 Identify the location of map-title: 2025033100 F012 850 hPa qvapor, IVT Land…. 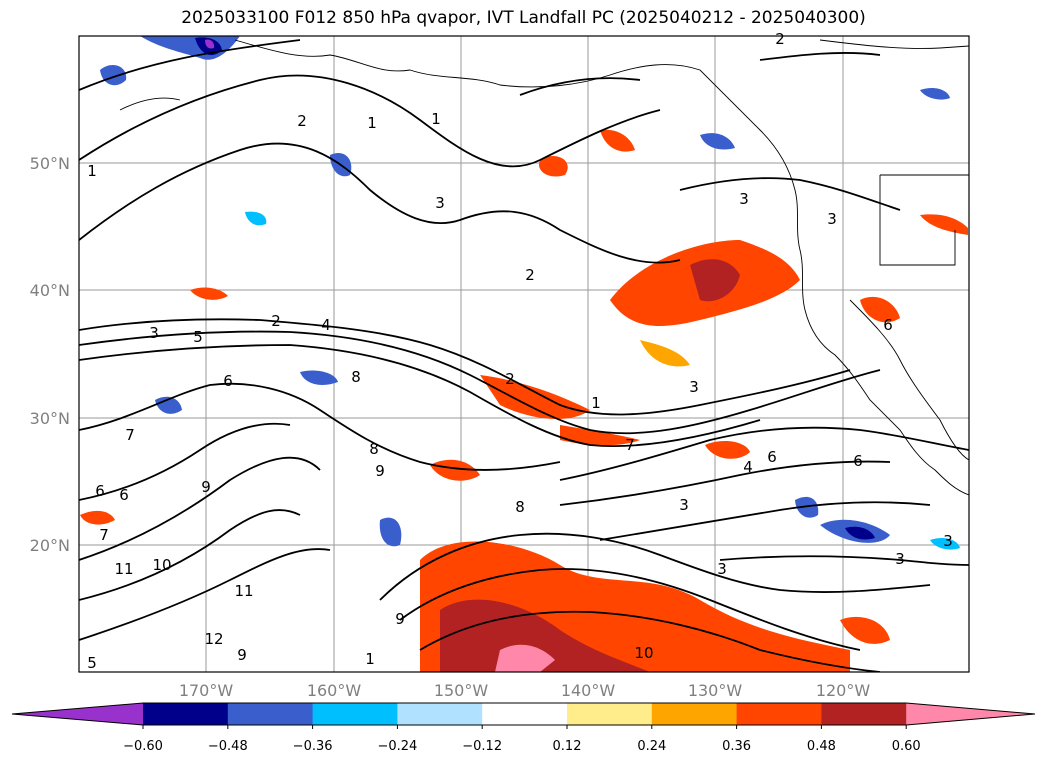
(523, 18).